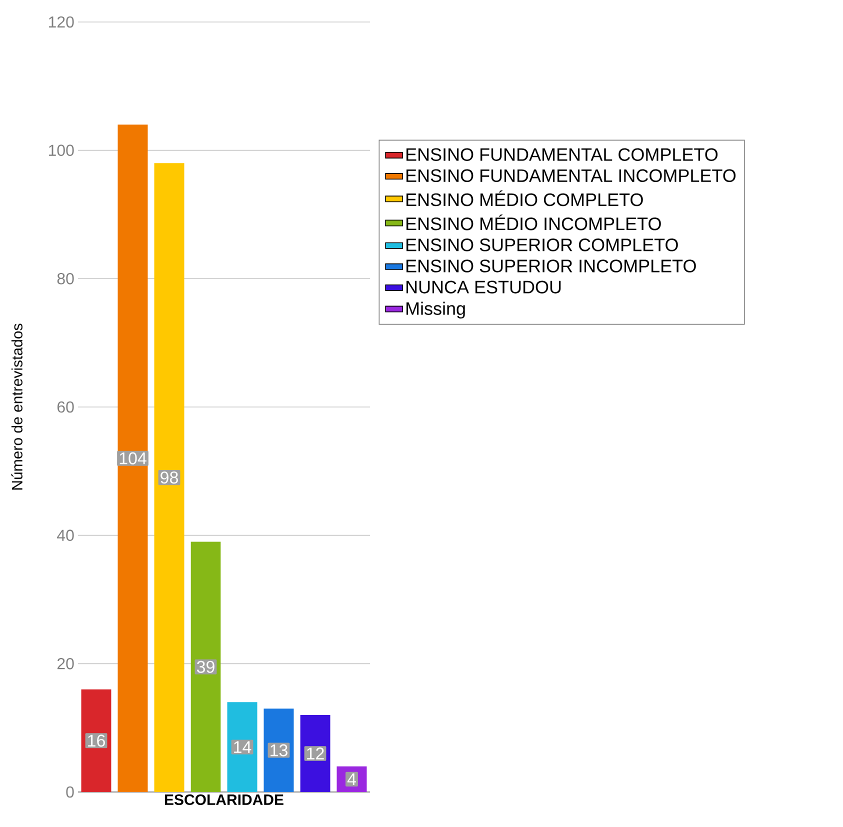 The width and height of the screenshot is (843, 827). Describe the element at coordinates (315, 754) in the screenshot. I see `data-label: 12` at that location.